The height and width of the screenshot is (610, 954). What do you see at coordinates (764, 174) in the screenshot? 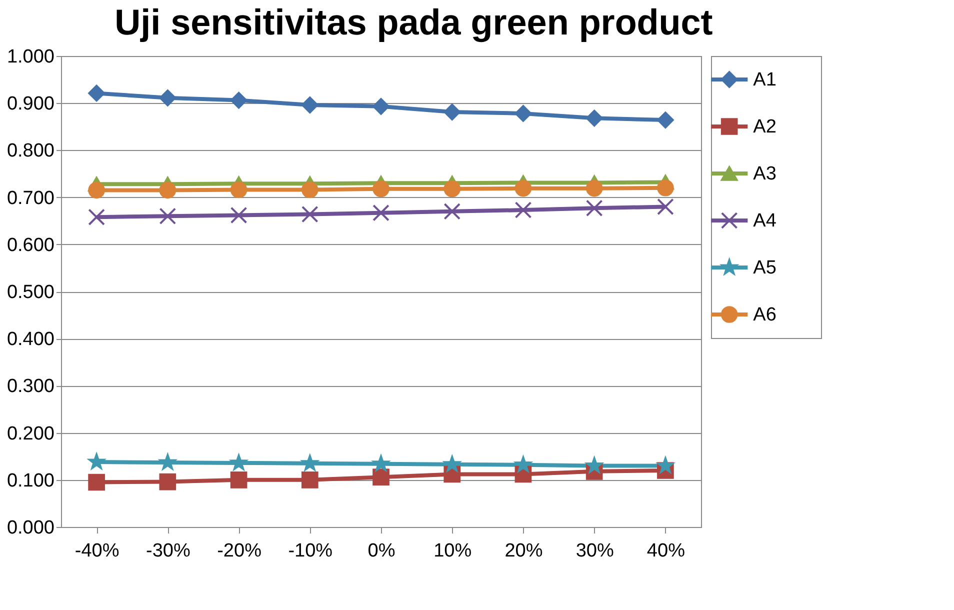
I see `legend-label: A3` at bounding box center [764, 174].